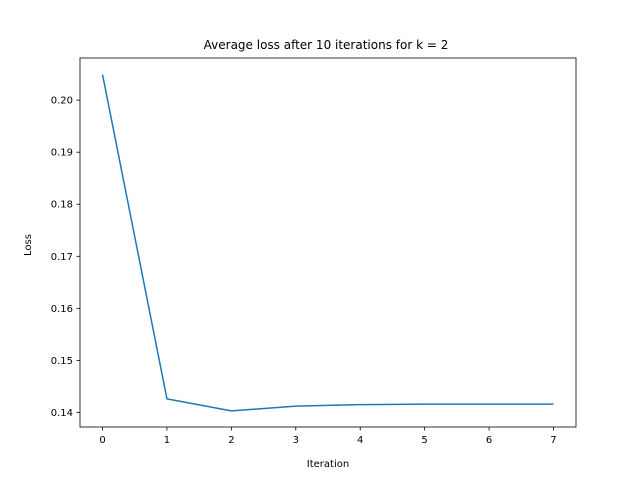 The width and height of the screenshot is (640, 480). Describe the element at coordinates (28, 245) in the screenshot. I see `y-axis-label: Loss` at that location.